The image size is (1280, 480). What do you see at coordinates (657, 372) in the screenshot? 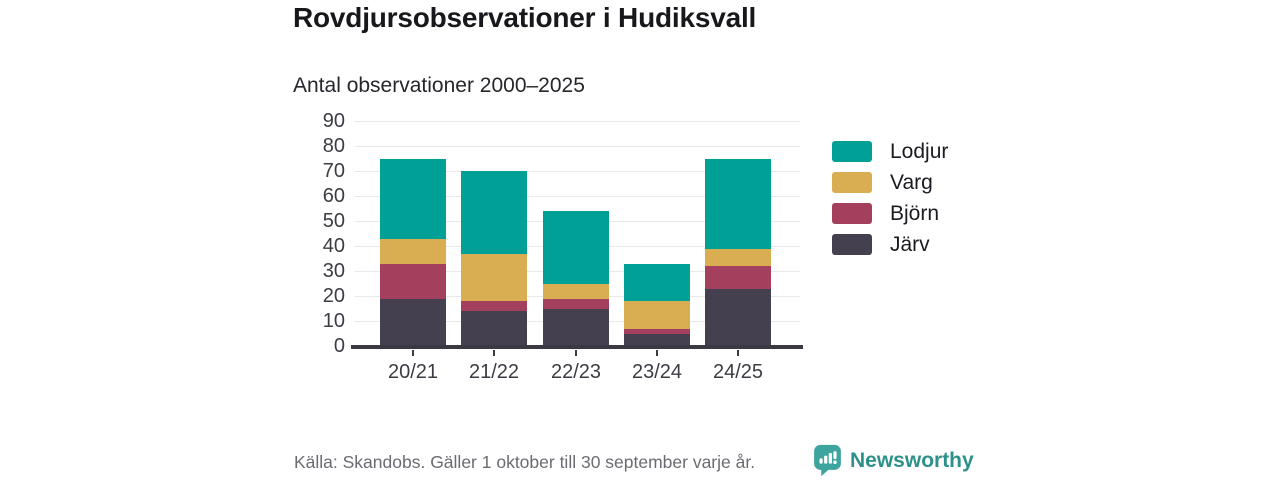
I see `x-axis-tick-label: 23/24` at bounding box center [657, 372].